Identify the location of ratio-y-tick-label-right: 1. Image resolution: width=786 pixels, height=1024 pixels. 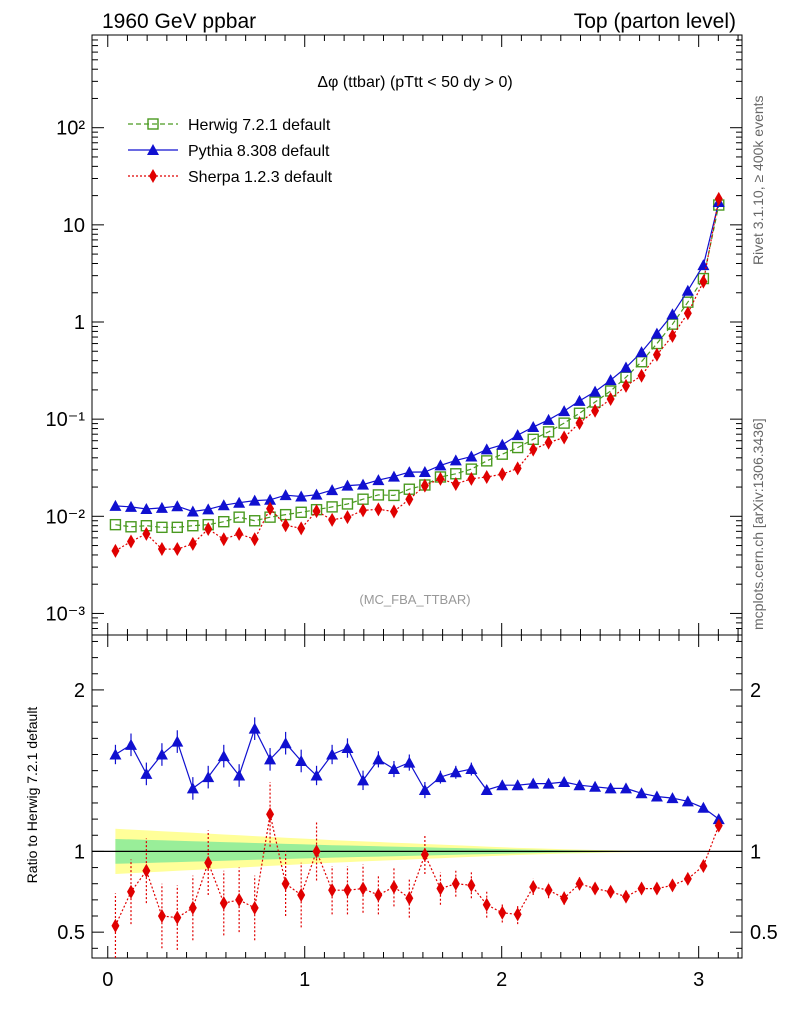
(755, 852).